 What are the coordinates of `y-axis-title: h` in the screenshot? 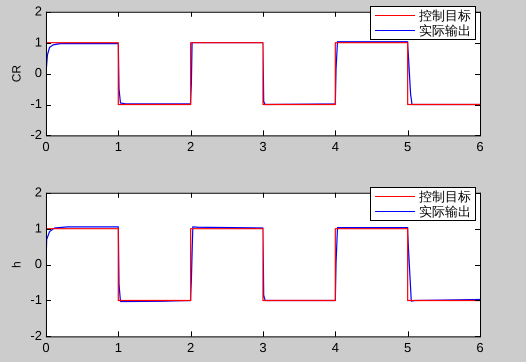 It's located at (17, 264).